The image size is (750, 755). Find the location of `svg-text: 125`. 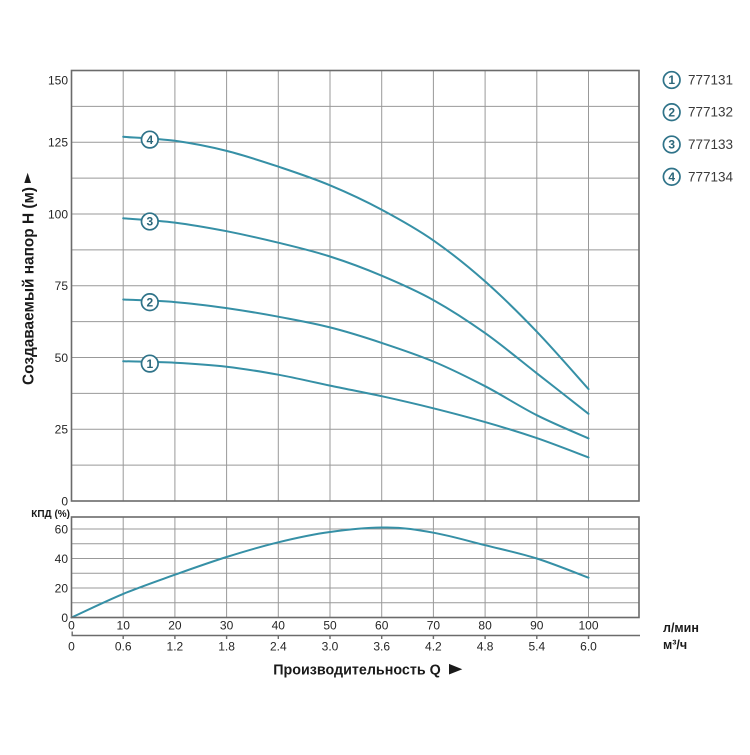

svg-text: 125 is located at coordinates (58, 143).